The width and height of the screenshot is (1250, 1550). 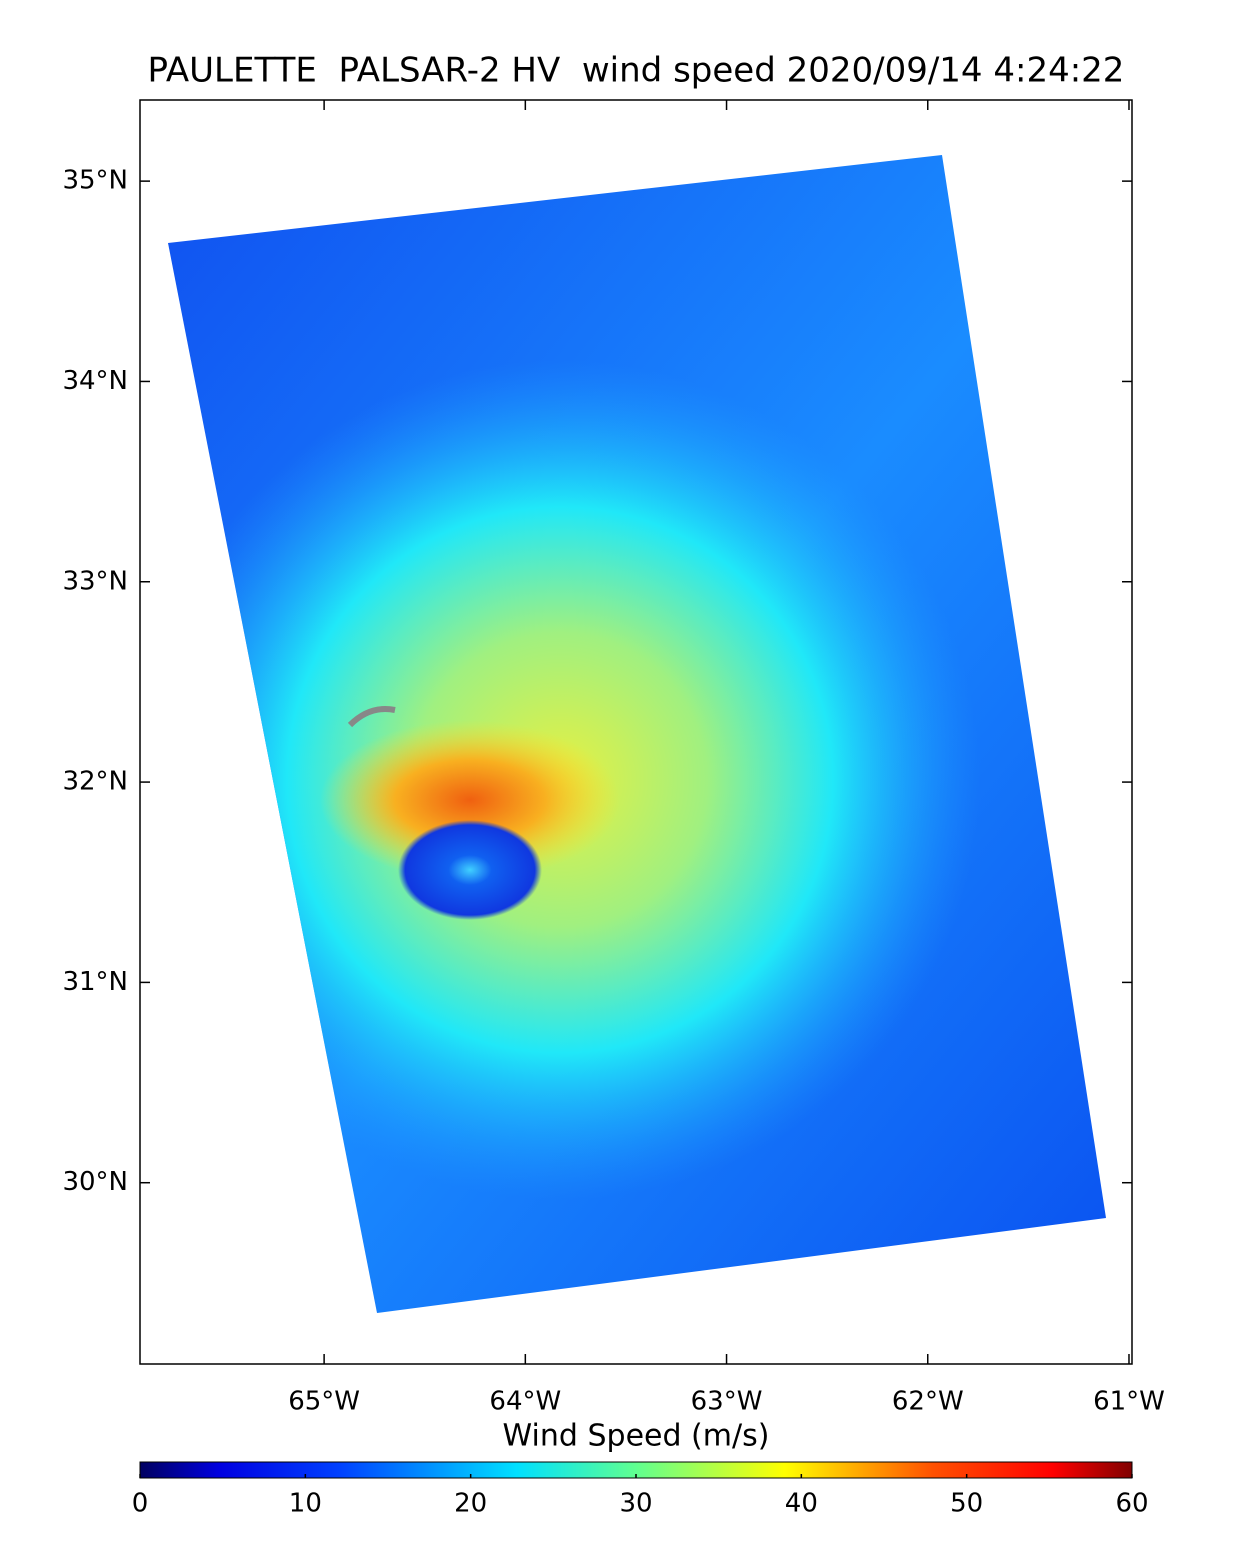 What do you see at coordinates (525, 1402) in the screenshot?
I see `x-tick-label: 64°W` at bounding box center [525, 1402].